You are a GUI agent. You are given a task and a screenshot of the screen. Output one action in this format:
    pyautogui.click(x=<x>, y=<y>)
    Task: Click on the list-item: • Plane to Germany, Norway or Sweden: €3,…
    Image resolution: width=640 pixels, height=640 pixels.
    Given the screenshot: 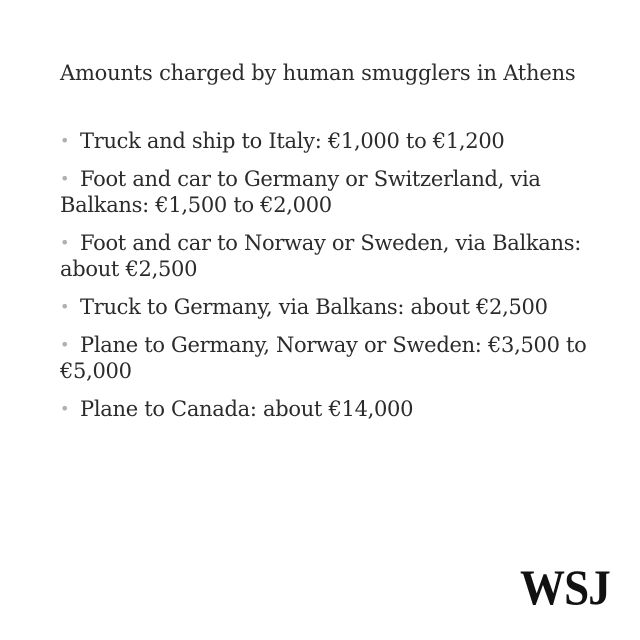 What is the action you would take?
    pyautogui.click(x=330, y=358)
    